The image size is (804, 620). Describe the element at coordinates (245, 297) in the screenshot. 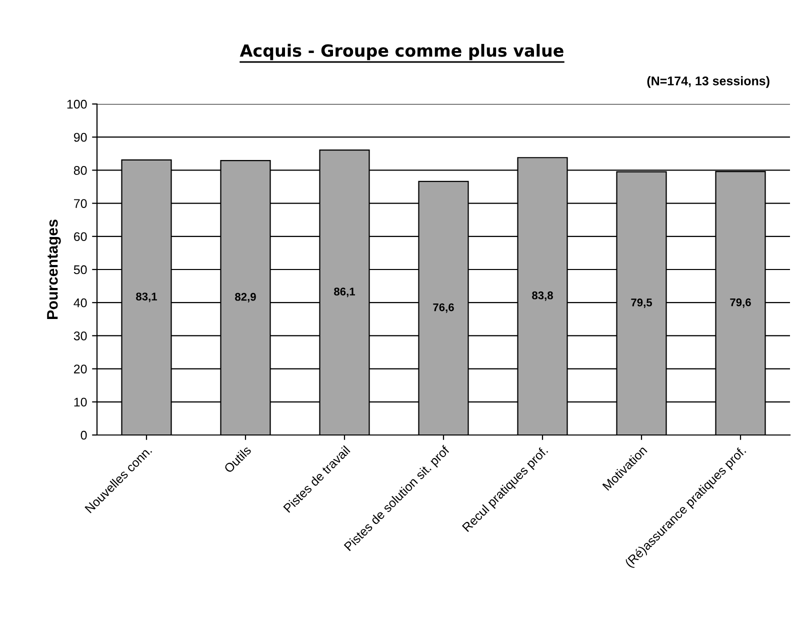

I see `data-label: 82,9` at that location.